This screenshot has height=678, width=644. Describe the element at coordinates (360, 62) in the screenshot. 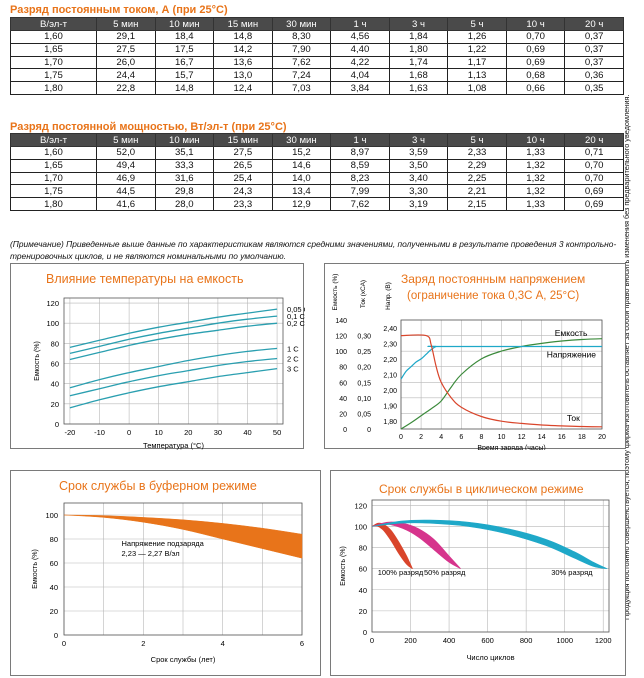

I see `table-cell: 4,22` at that location.